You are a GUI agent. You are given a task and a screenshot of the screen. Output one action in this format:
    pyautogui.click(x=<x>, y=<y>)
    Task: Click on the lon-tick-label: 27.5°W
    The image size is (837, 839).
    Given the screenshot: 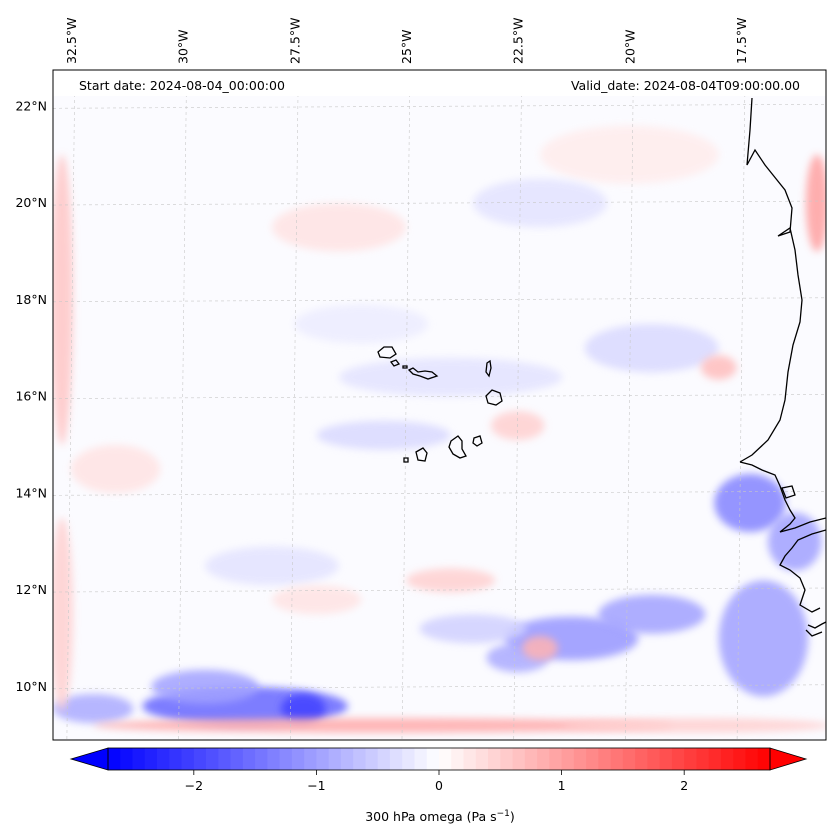 What is the action you would take?
    pyautogui.click(x=294, y=41)
    